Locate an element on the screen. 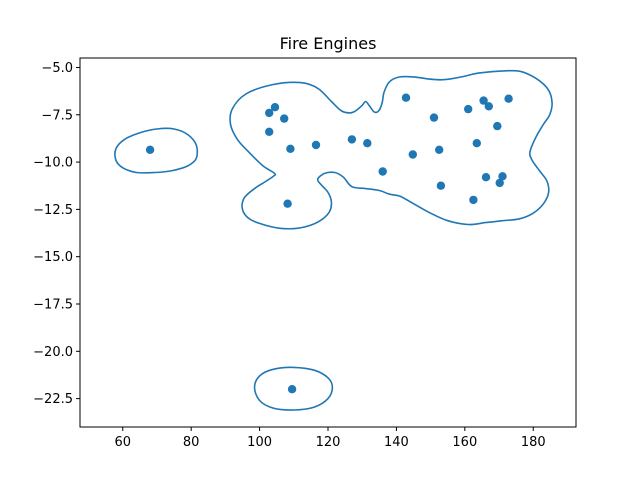 This screenshot has height=480, width=640. y-tick-label: −10.0 is located at coordinates (53, 163).